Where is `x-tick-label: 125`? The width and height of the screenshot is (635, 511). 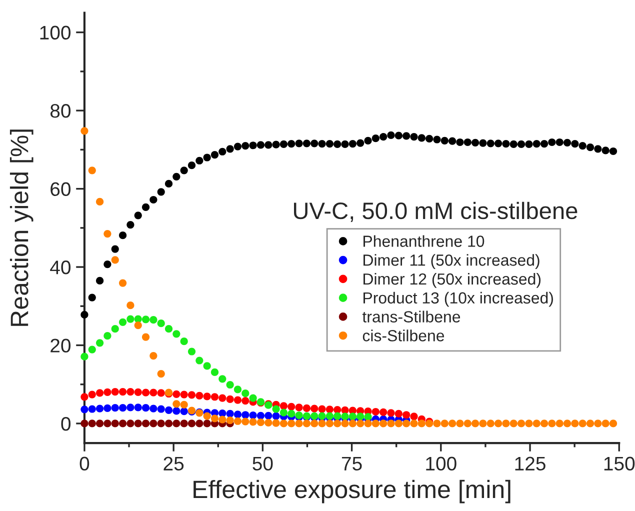 x-tick-label: 125 is located at coordinates (530, 463).